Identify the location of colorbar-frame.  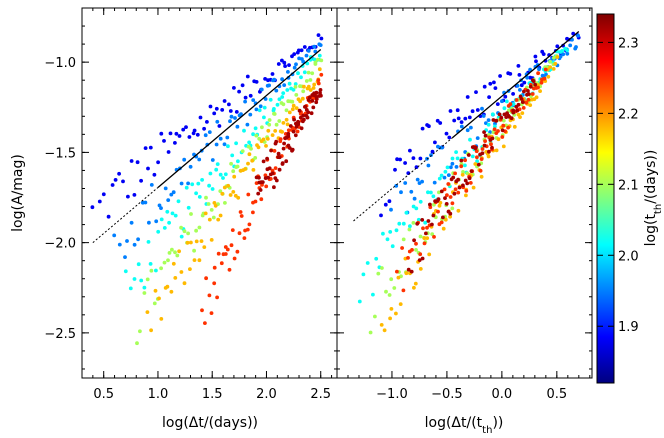
(605, 198).